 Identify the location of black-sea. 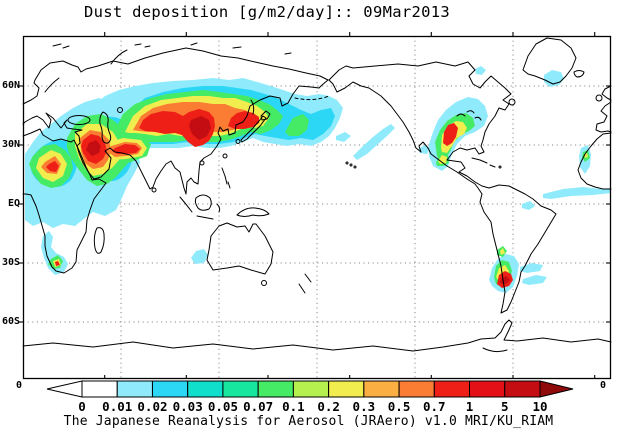
(79, 120).